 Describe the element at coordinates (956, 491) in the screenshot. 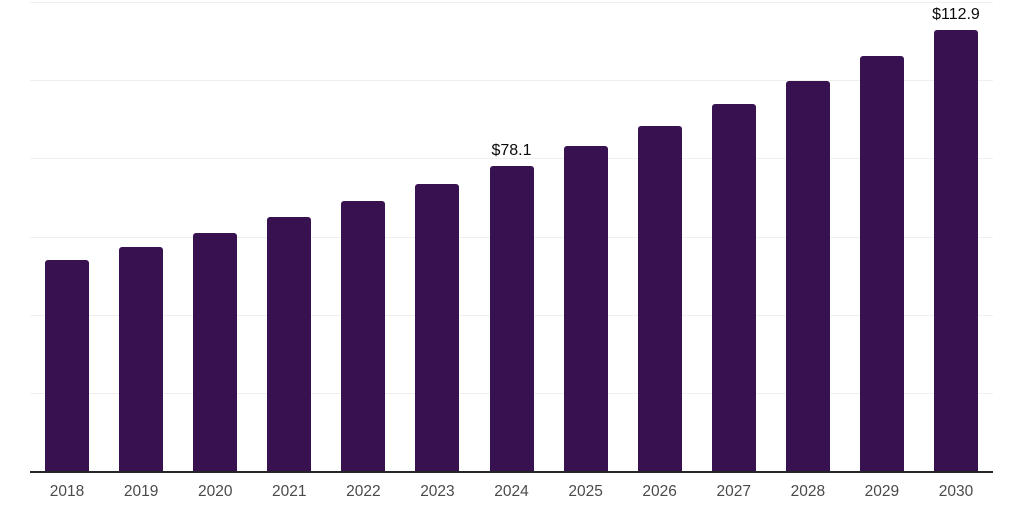

I see `x-tick-2030: 2030` at that location.